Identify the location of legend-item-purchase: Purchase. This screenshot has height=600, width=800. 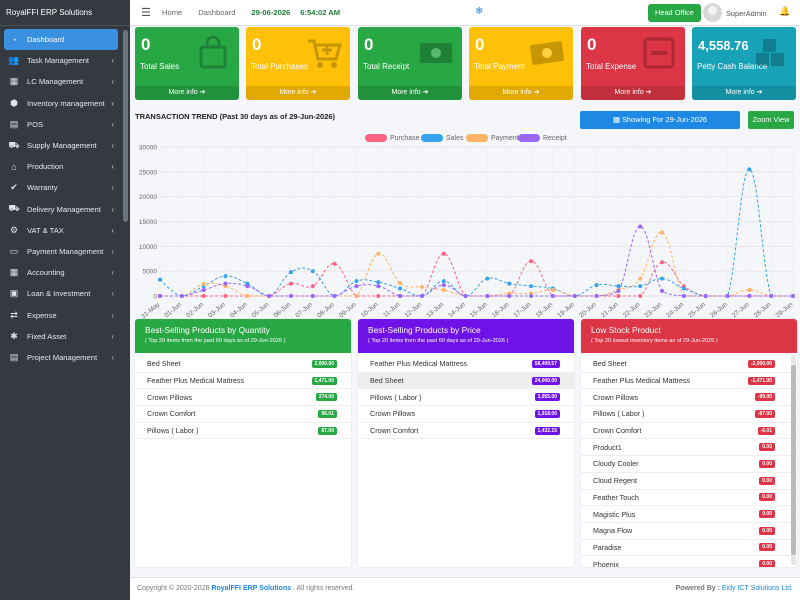
(392, 138).